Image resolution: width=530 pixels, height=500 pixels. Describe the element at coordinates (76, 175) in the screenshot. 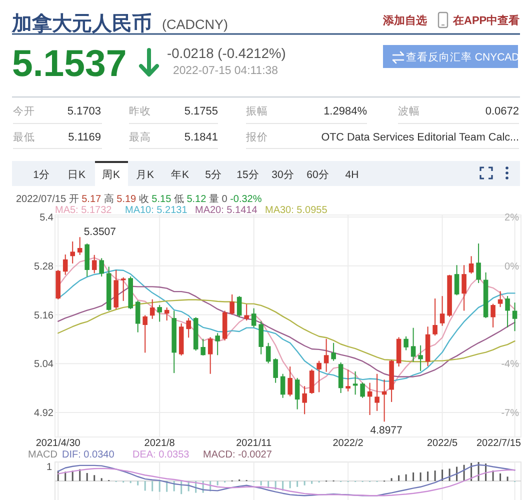

I see `text: 日K` at that location.